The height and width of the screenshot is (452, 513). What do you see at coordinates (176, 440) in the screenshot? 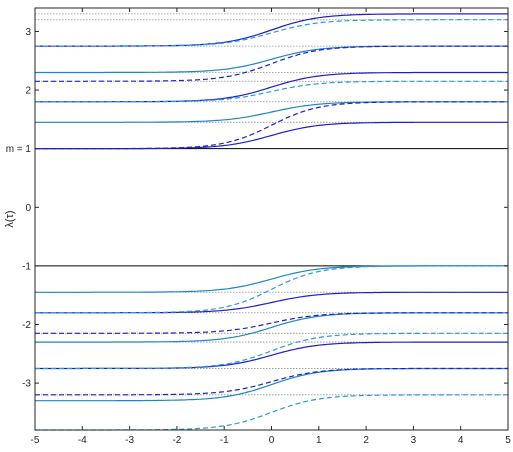
I see `x-tick-label: -2` at bounding box center [176, 440].